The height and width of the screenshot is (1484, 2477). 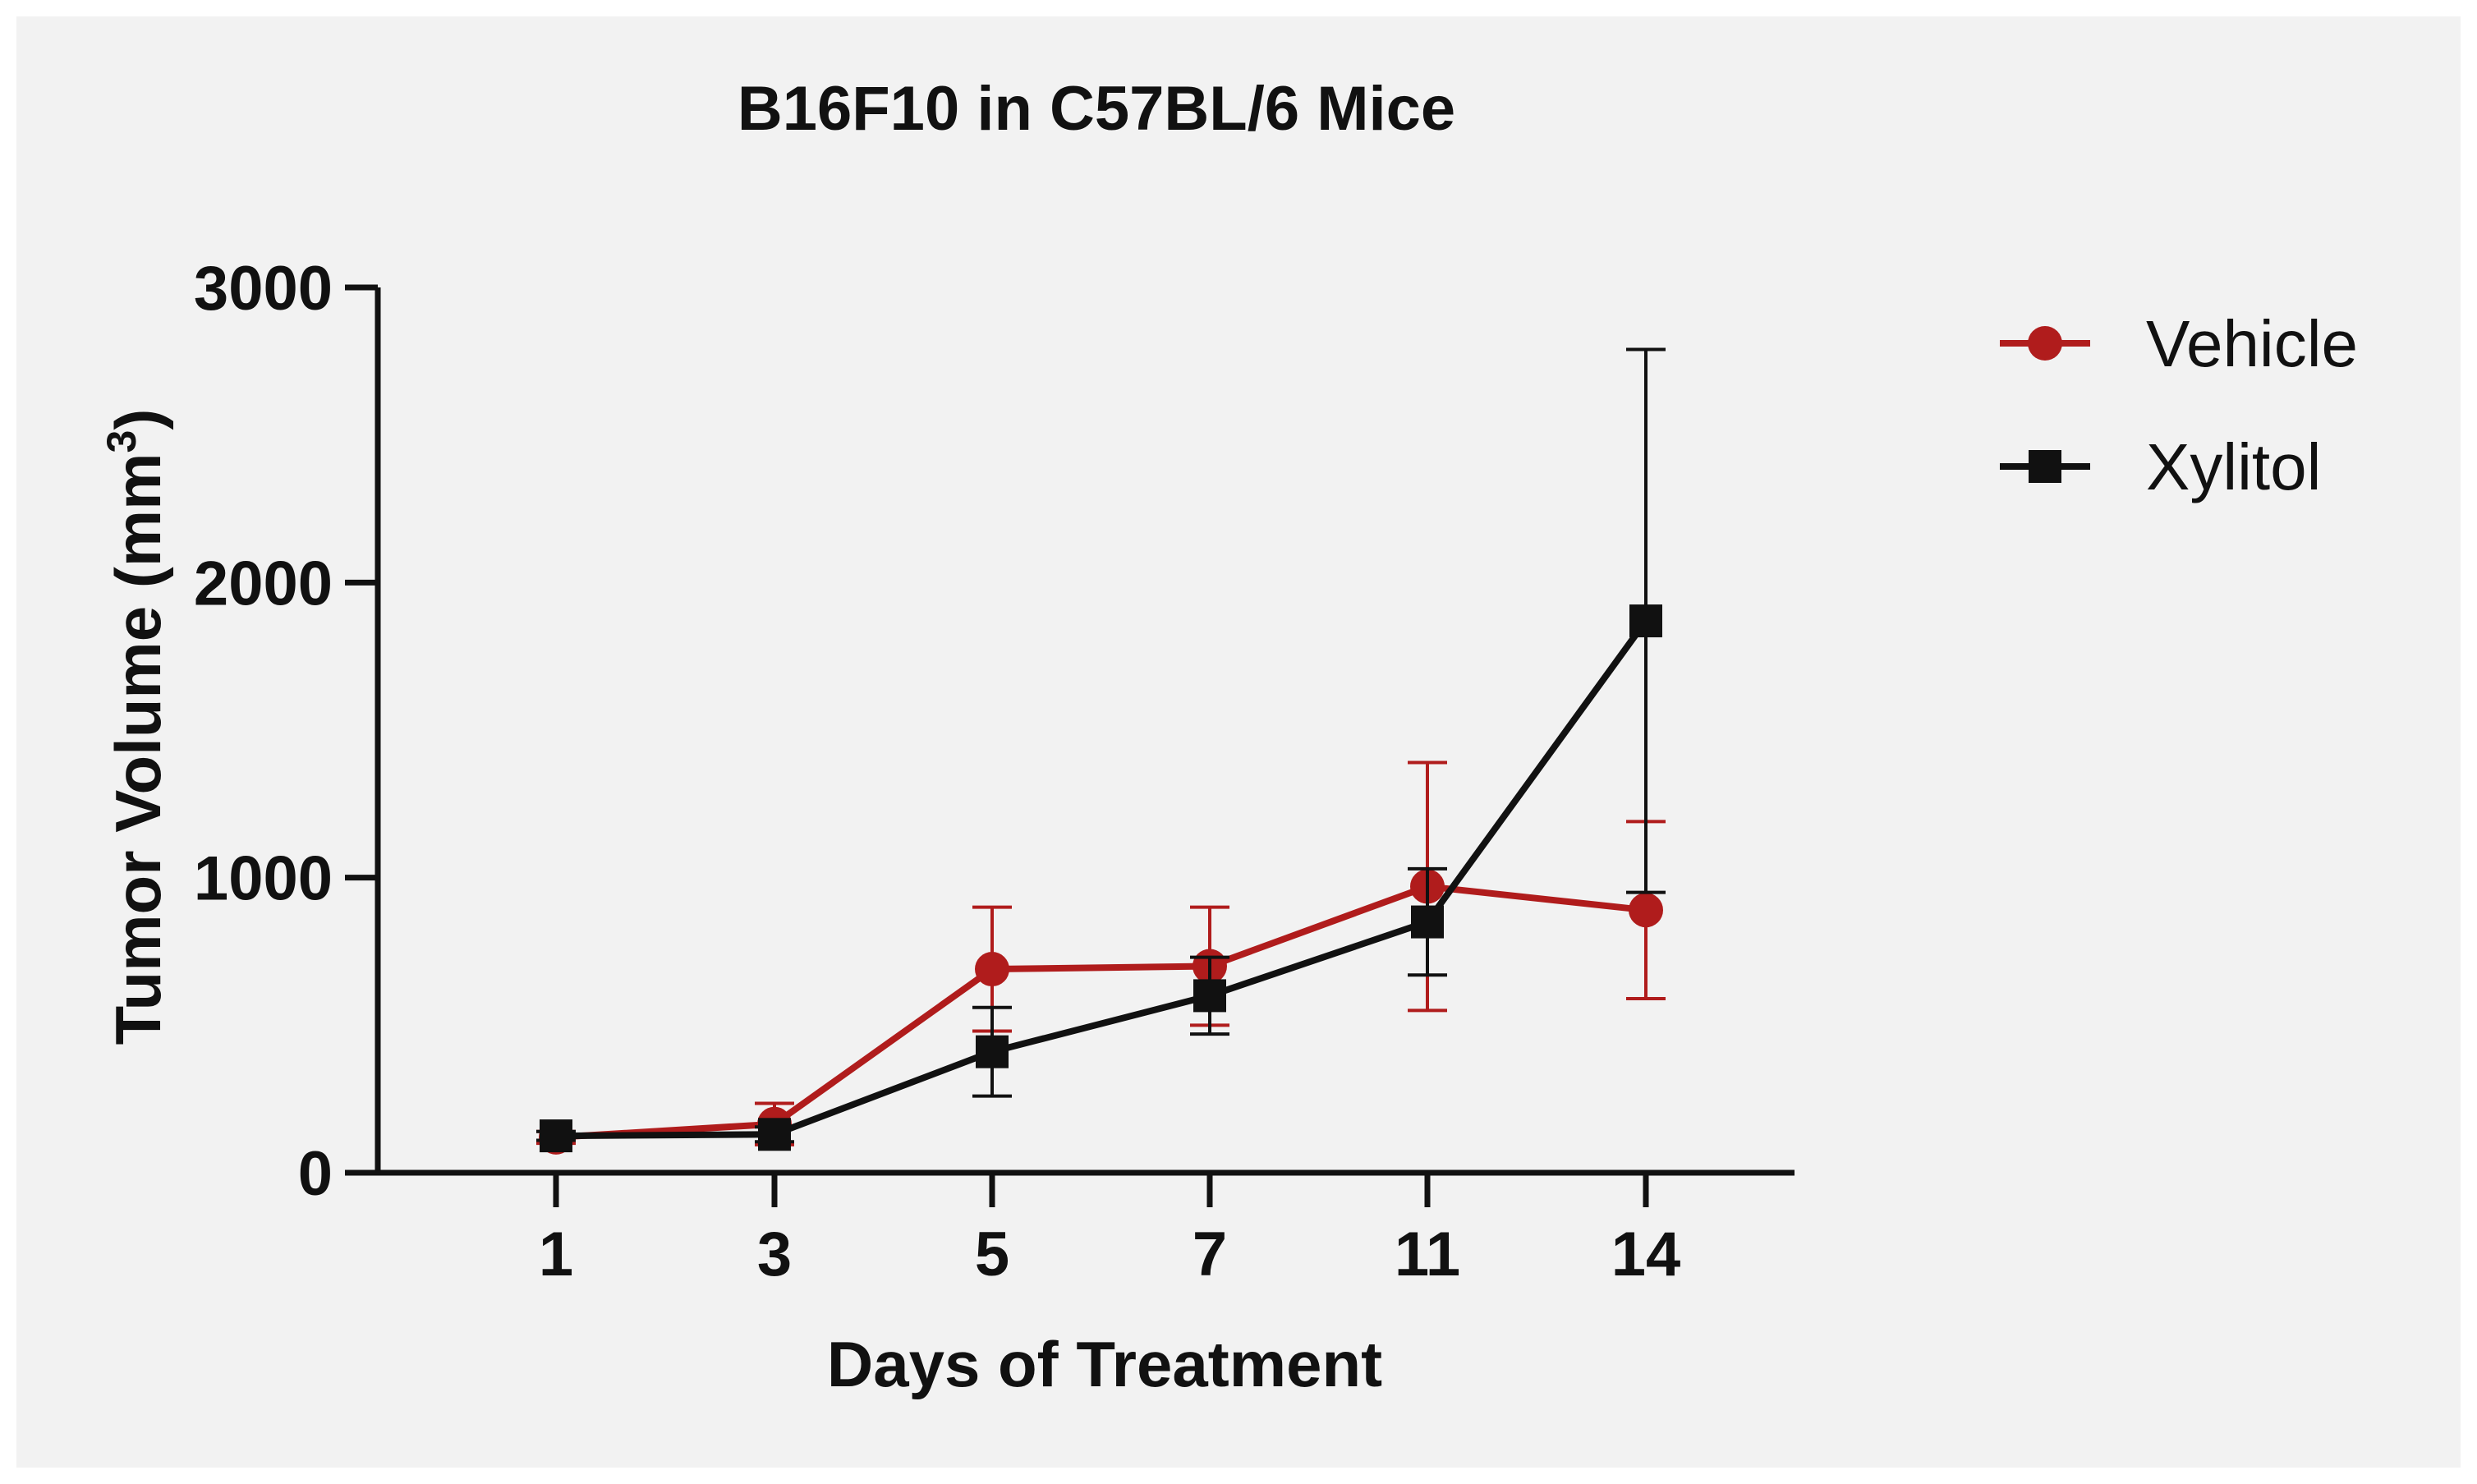 I want to click on chart-title: B16F10 in C57BL/6 Mice, so click(x=1096, y=109).